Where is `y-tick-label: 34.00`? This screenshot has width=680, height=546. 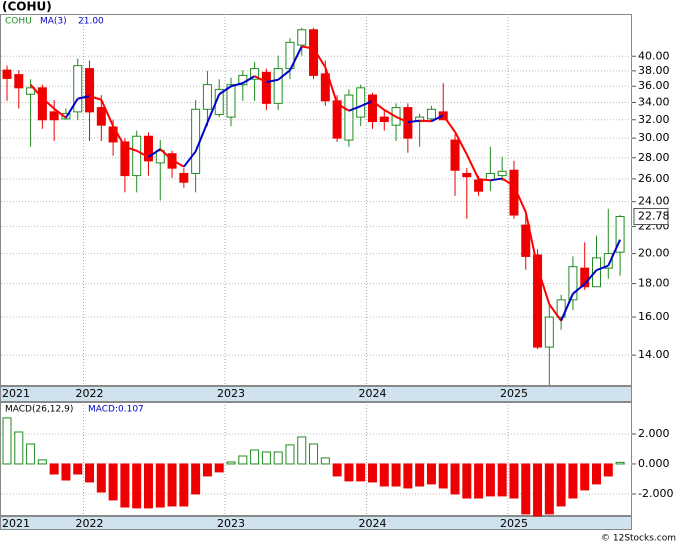
y-tick-label: 34.00 is located at coordinates (654, 102).